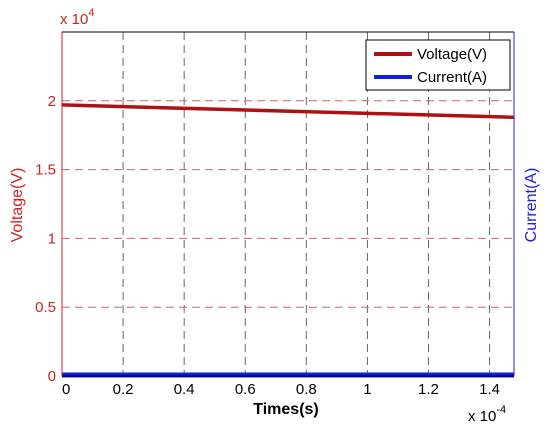  What do you see at coordinates (91, 13) in the screenshot?
I see `y-exponent-power: 4` at bounding box center [91, 13].